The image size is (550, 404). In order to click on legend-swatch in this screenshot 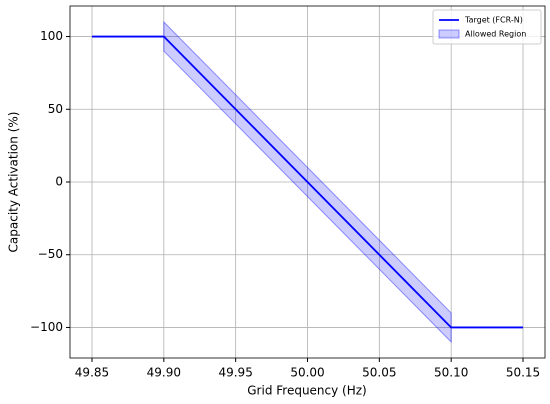, I will do `click(449, 34)`.